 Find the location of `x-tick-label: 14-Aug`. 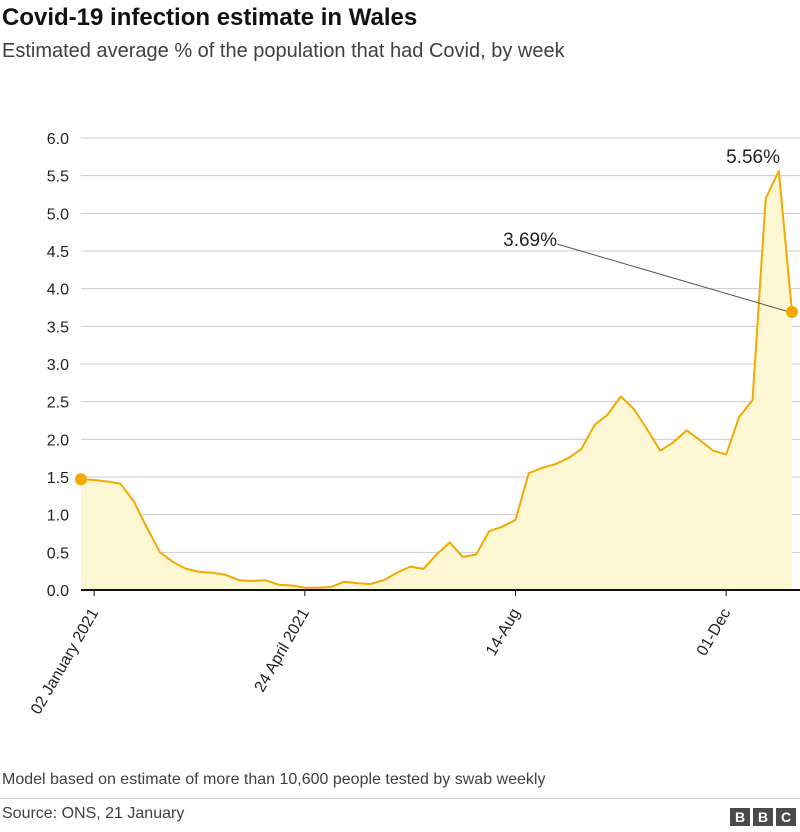

x-tick-label: 14-Aug is located at coordinates (503, 632).